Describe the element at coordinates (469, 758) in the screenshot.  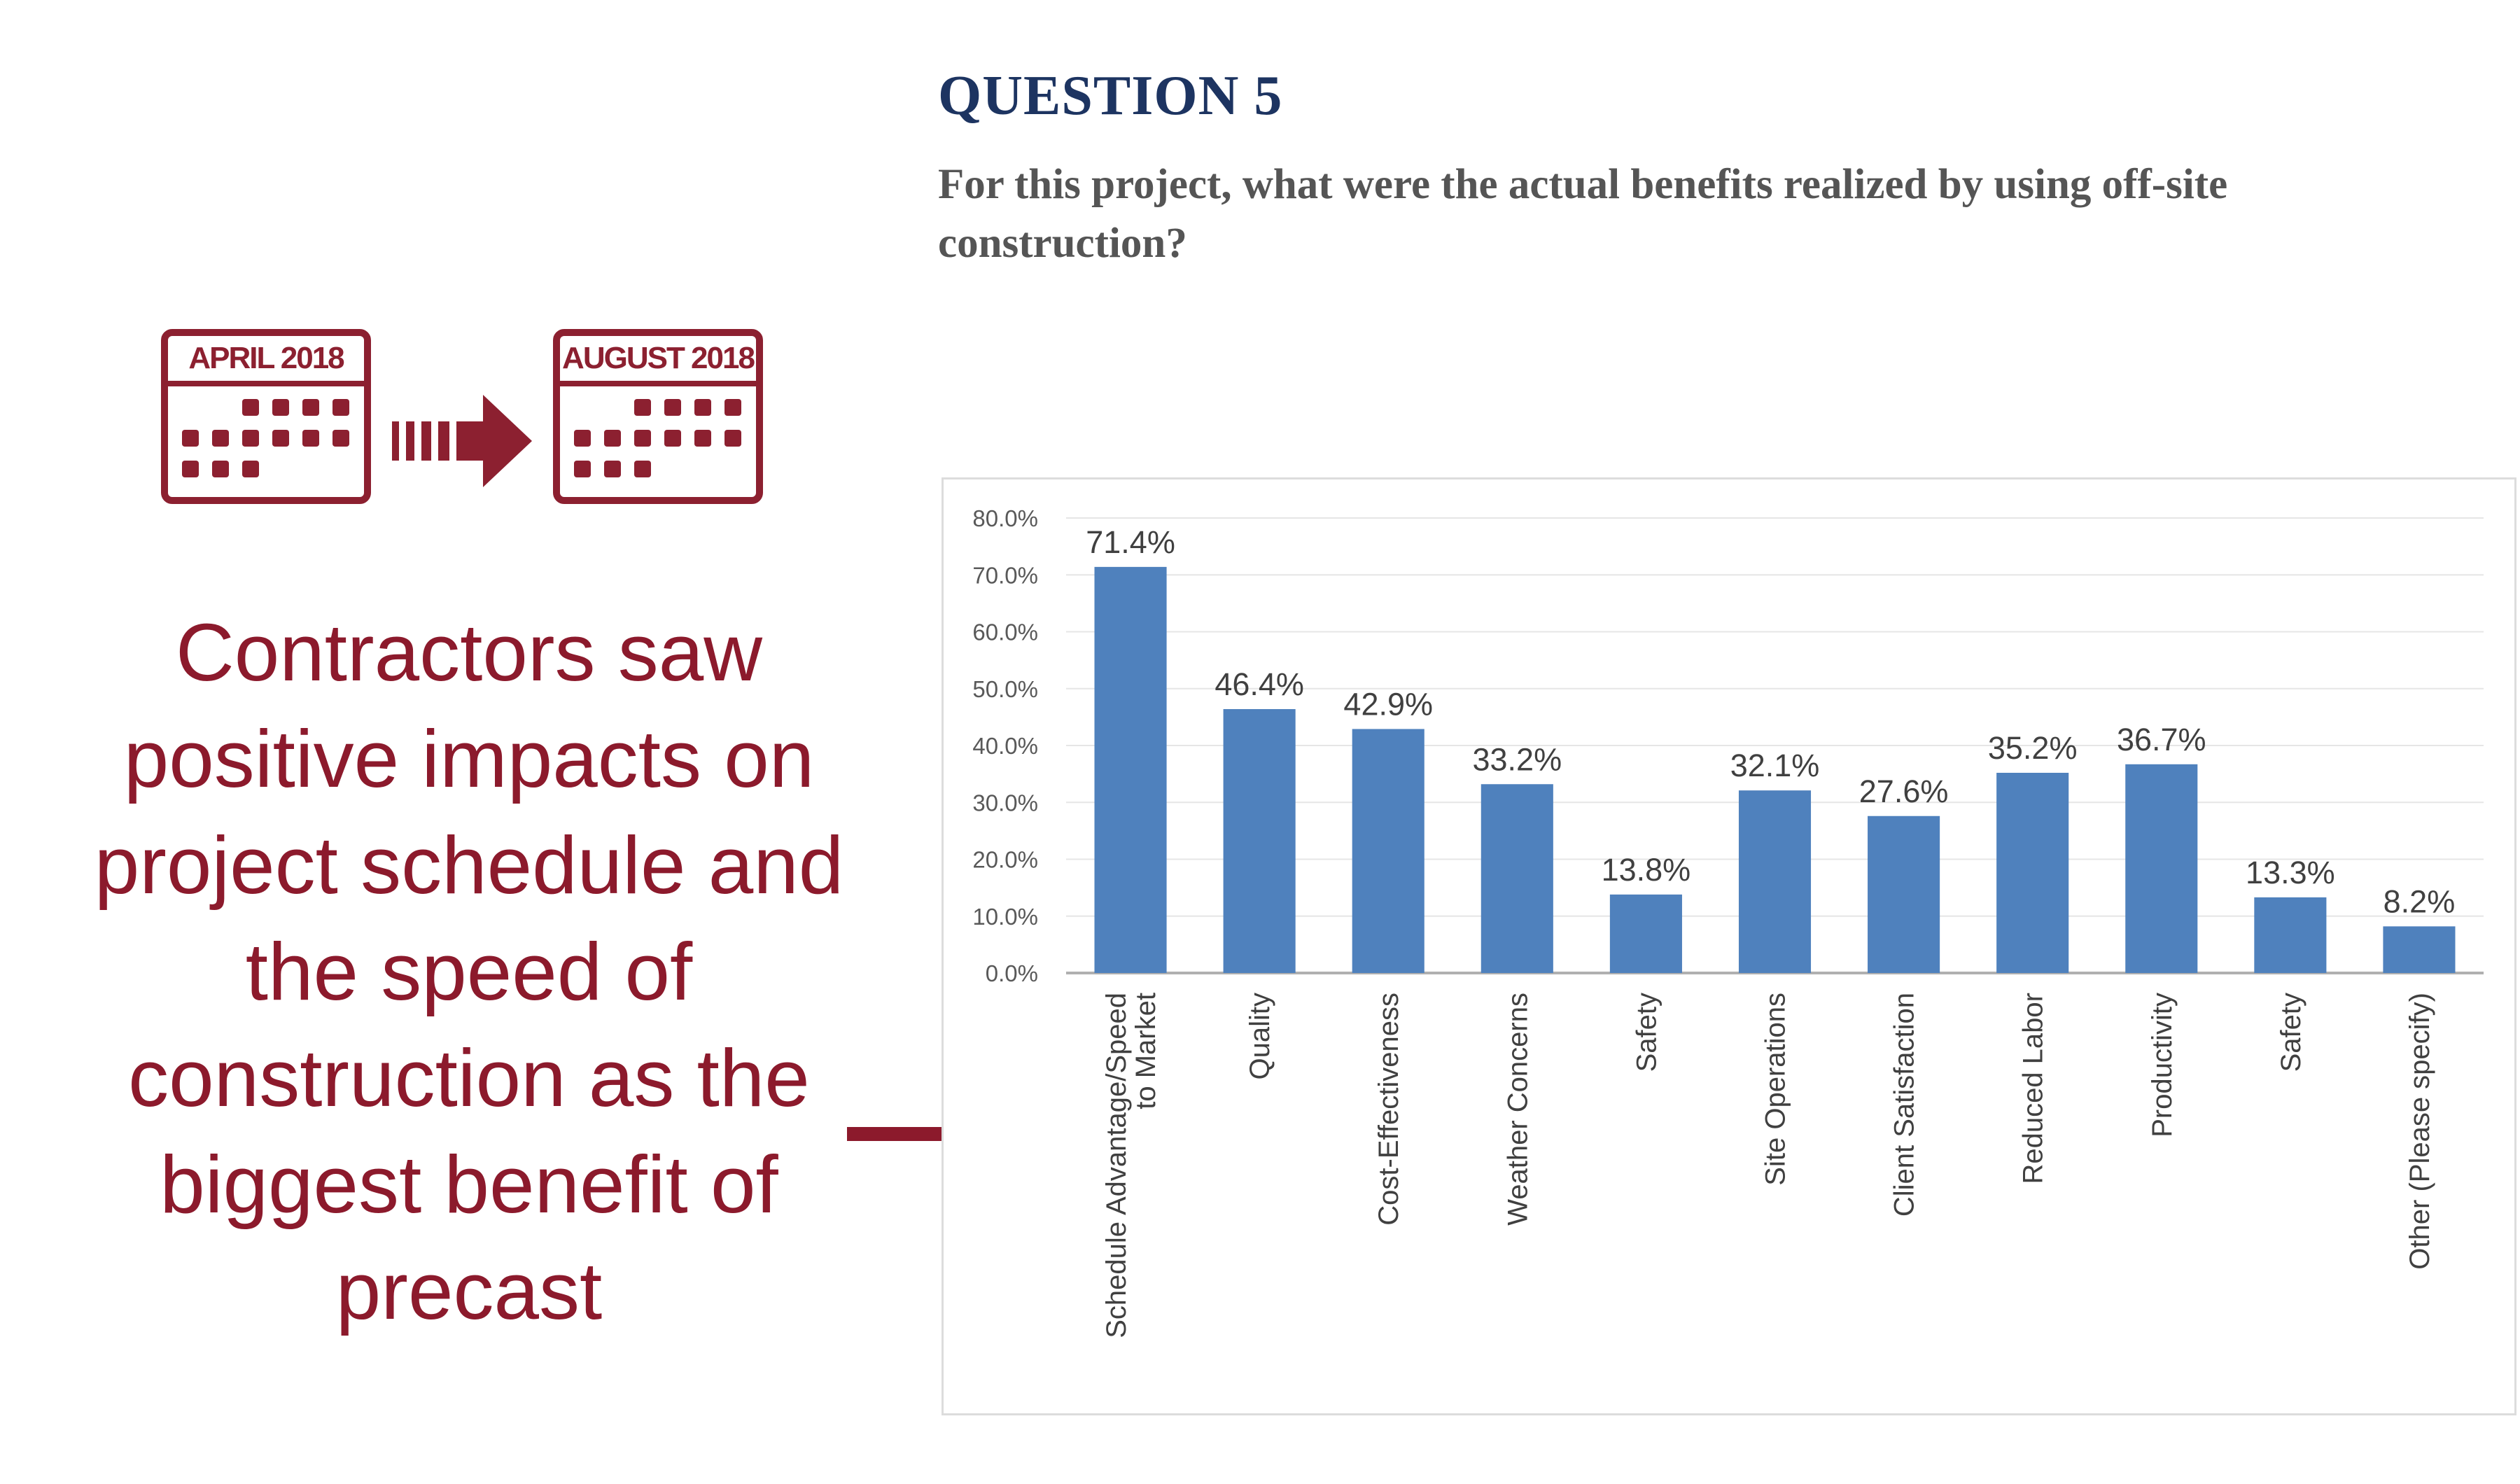
I see `callout-line: positive impacts on` at that location.